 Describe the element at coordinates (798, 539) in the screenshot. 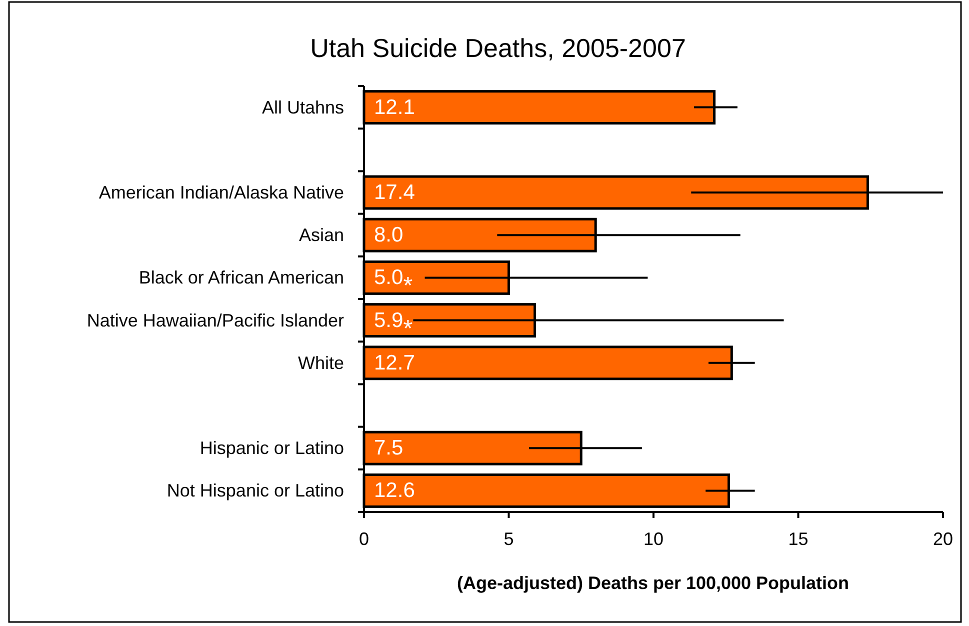

I see `x-tick-label: 15` at that location.